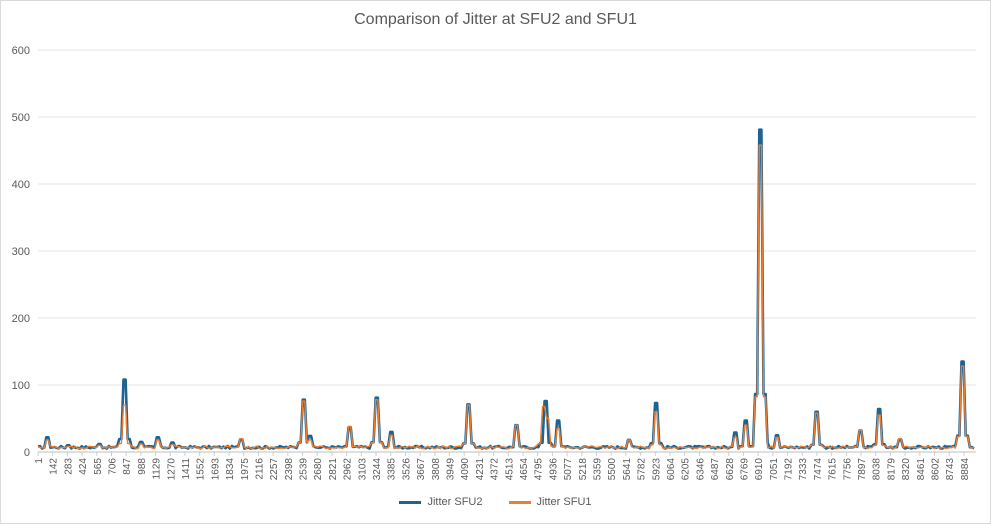 This screenshot has height=524, width=991. I want to click on x-tick-label: 8320, so click(906, 469).